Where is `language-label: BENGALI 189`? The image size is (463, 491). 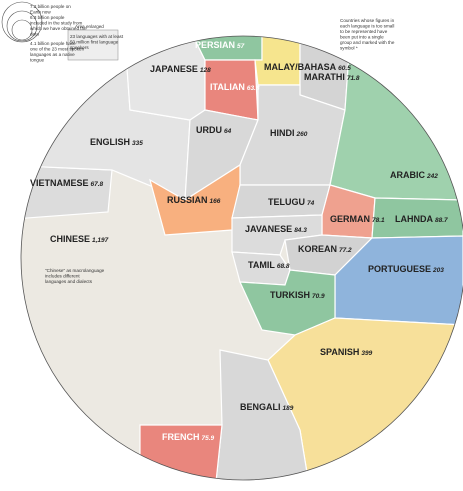 language-label: BENGALI 189 is located at coordinates (267, 407).